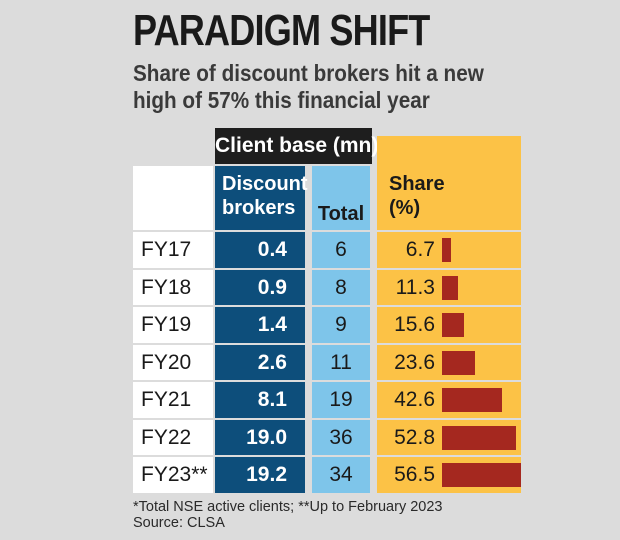  I want to click on header-line: (%), so click(405, 208).